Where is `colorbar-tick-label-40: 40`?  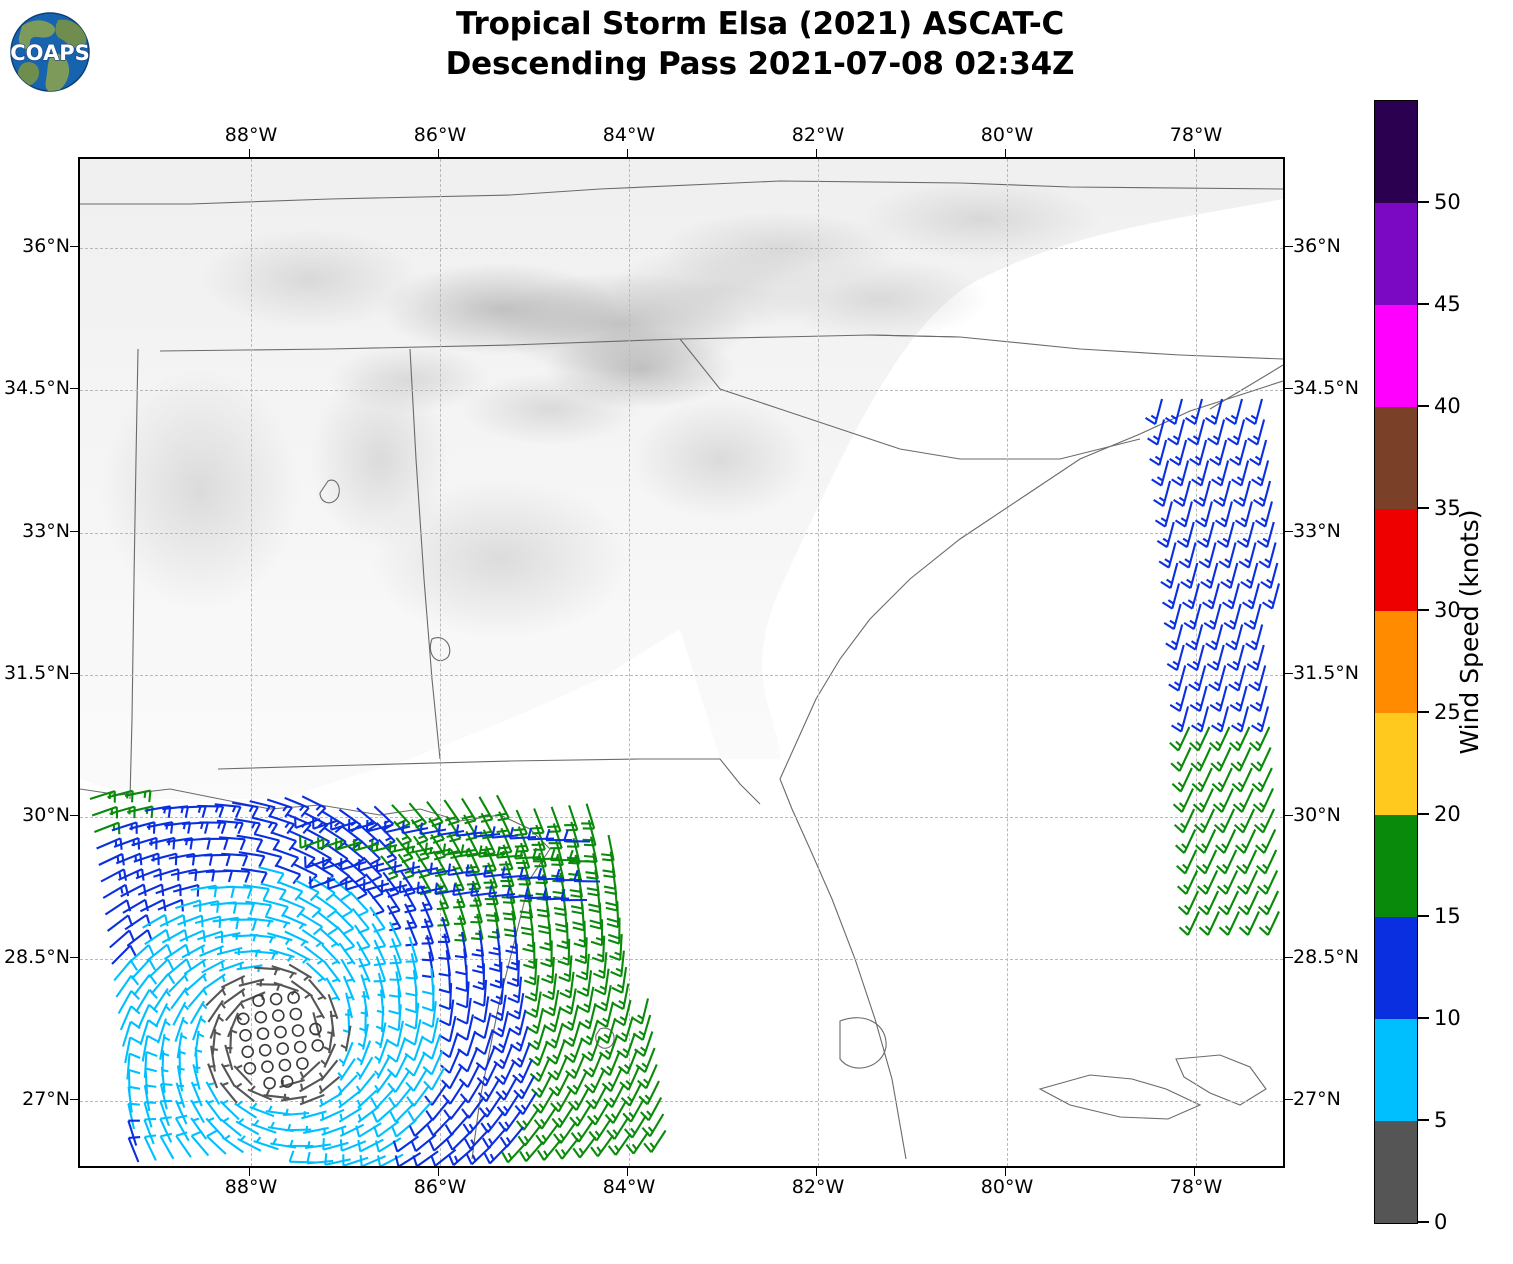
colorbar-tick-label-40: 40 is located at coordinates (1447, 406).